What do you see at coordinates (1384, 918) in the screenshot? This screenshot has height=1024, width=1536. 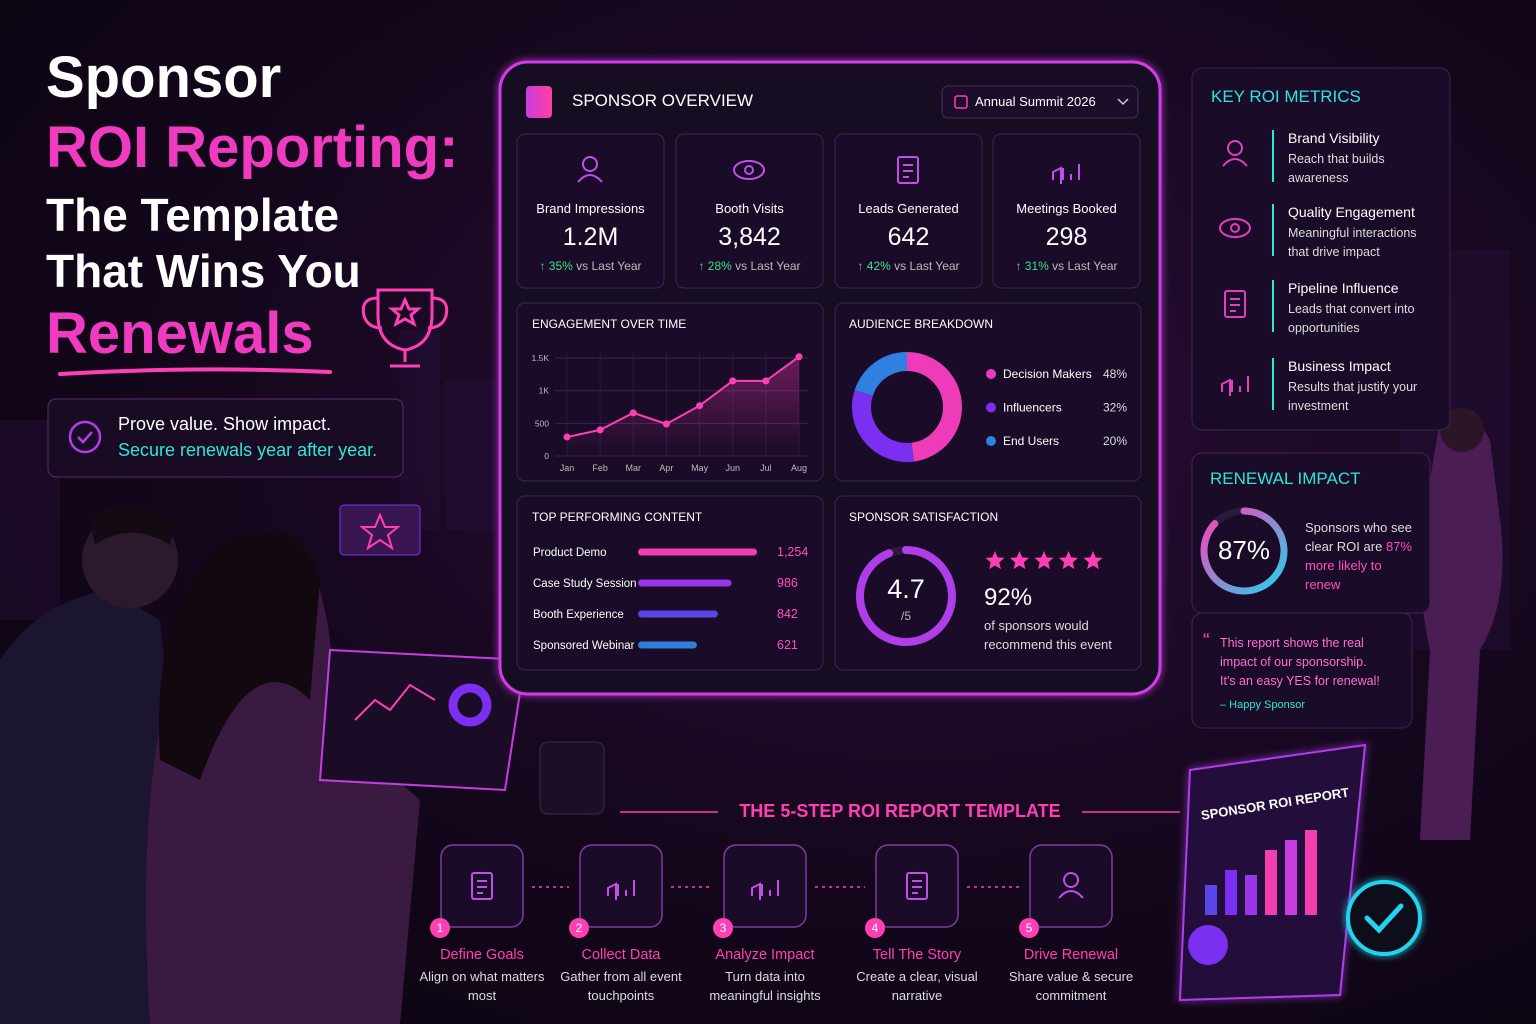 I see `check-mark` at bounding box center [1384, 918].